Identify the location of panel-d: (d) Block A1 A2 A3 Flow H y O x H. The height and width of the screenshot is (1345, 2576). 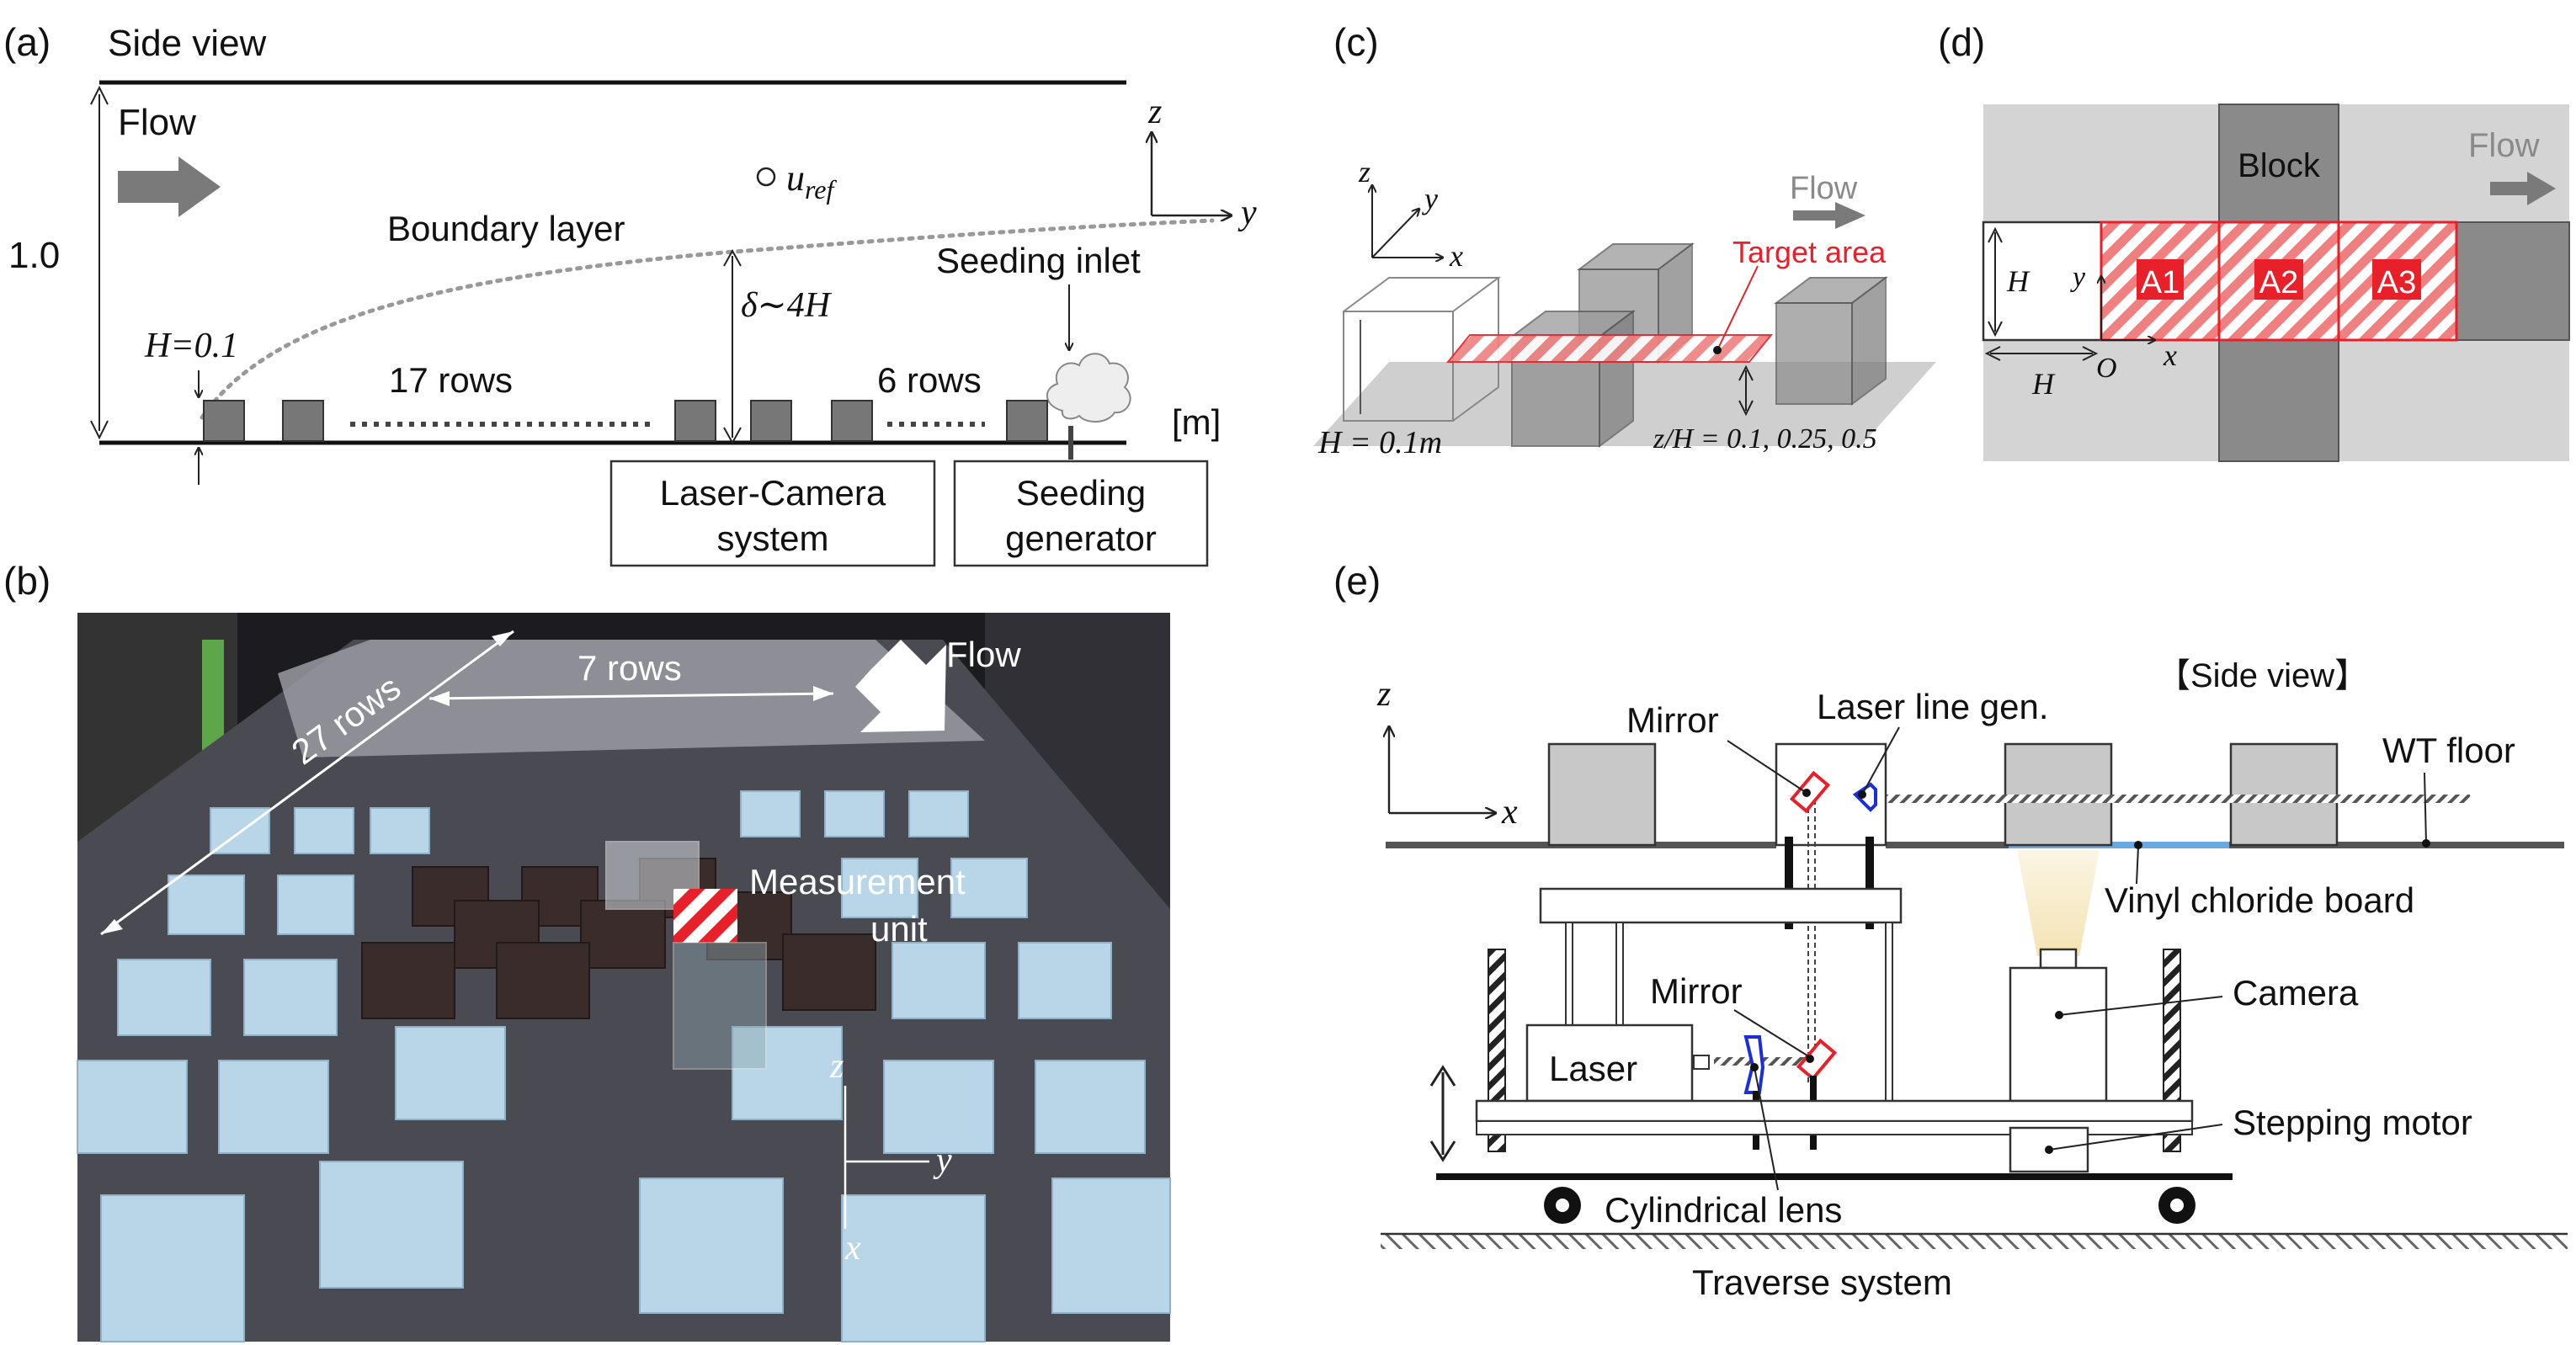
(2254, 241).